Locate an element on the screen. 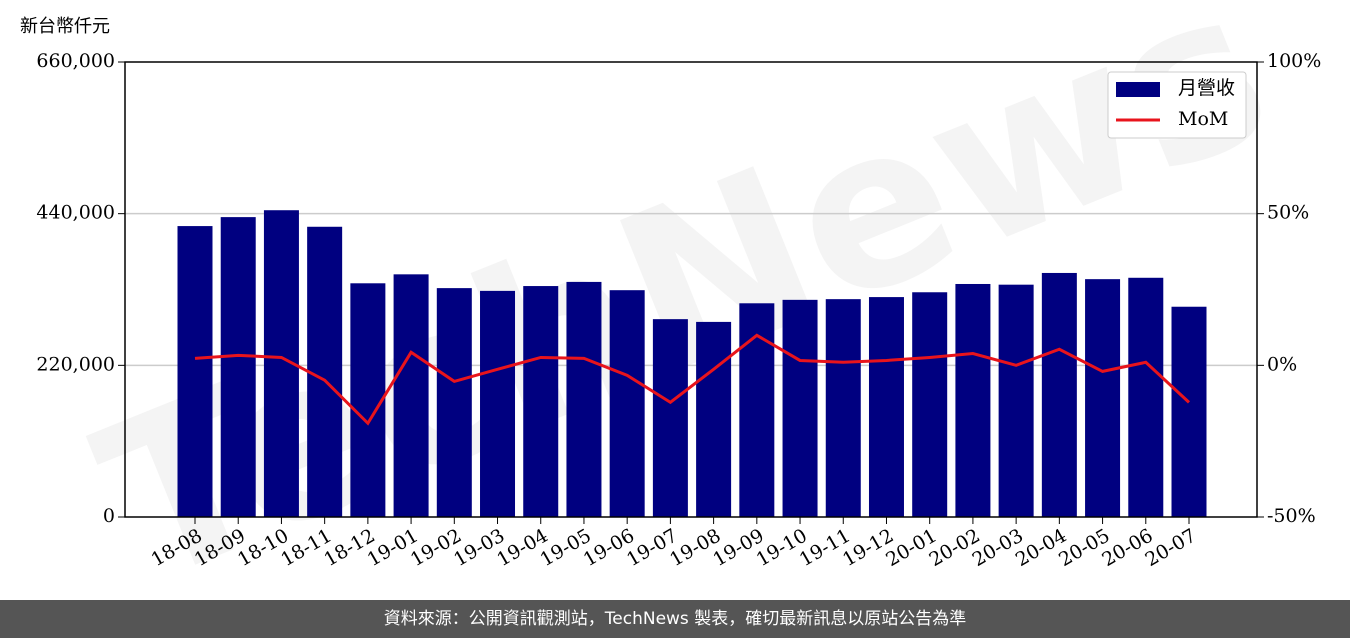  y-tick-label: 440,000 is located at coordinates (75, 213).